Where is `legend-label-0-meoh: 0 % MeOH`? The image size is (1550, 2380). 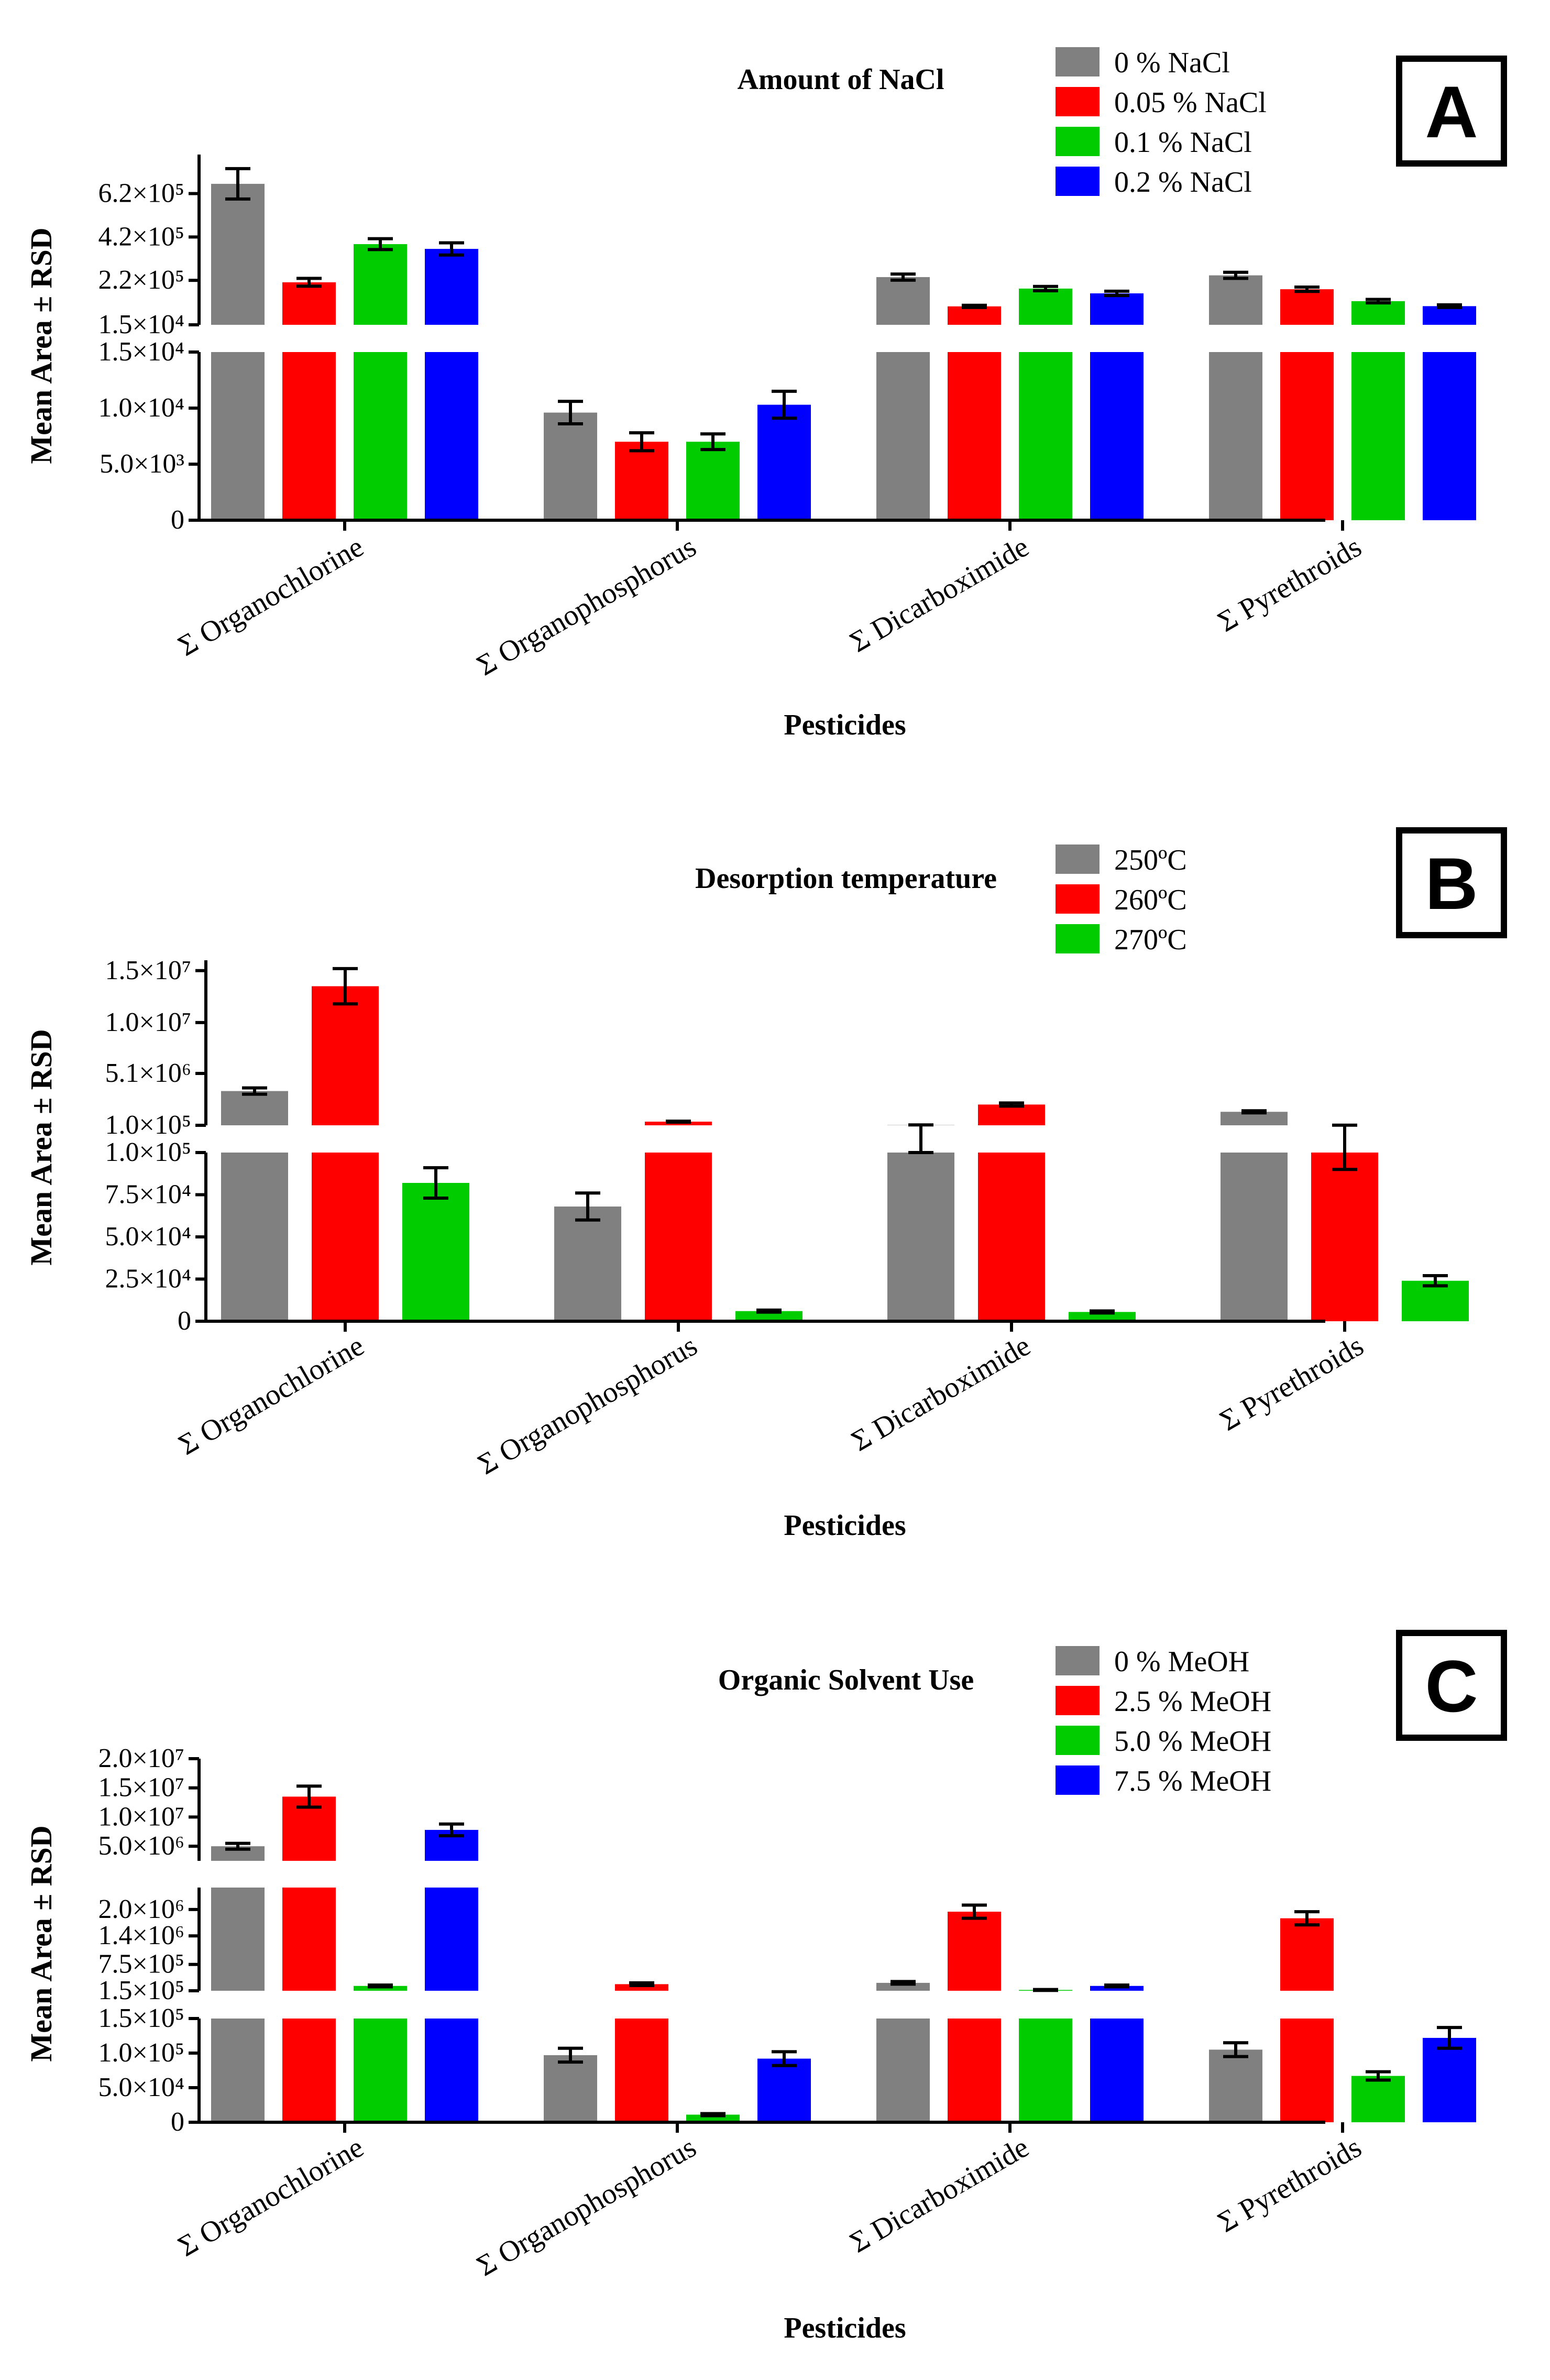 legend-label-0-meoh: 0 % MeOH is located at coordinates (1181, 1662).